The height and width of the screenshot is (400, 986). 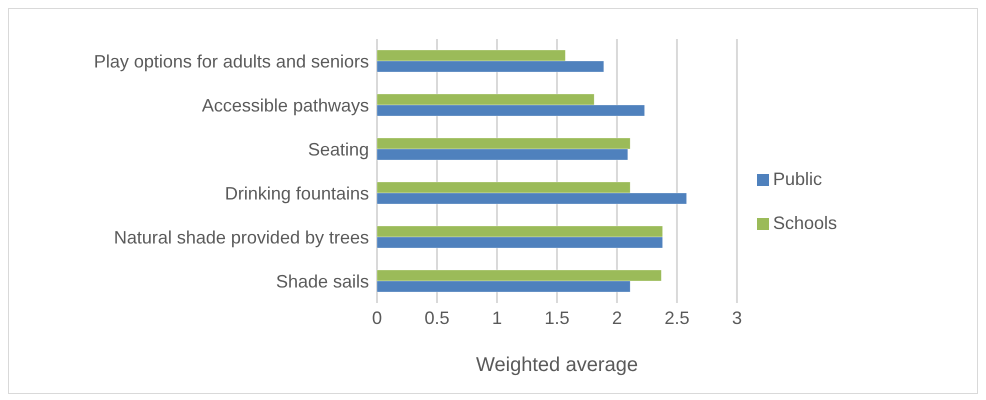 I want to click on legend-label: Schools, so click(x=804, y=223).